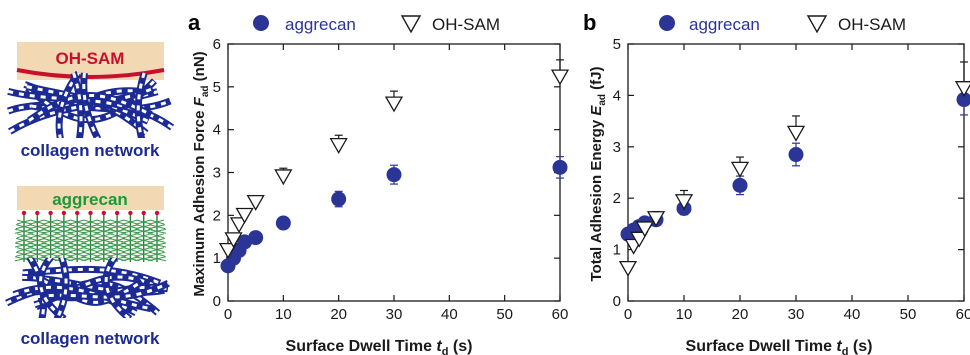 The width and height of the screenshot is (970, 355). I want to click on collagen-fibril, so click(91, 109).